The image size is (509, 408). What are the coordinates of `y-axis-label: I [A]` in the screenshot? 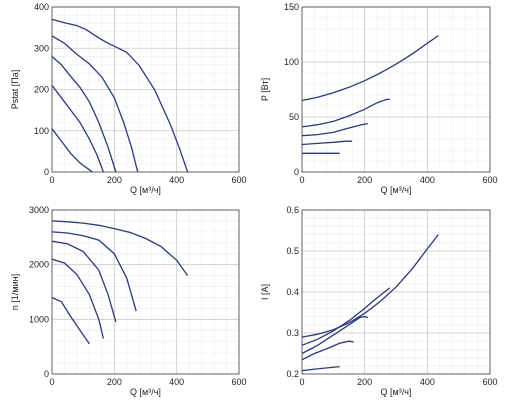 It's located at (265, 292).